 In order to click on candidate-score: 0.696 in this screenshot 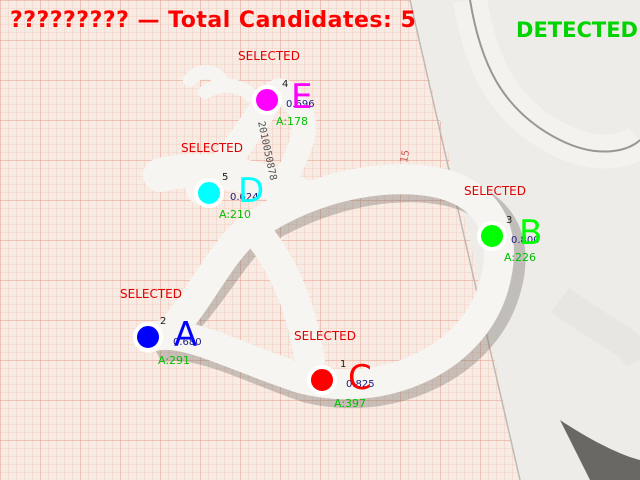, I will do `click(300, 104)`.